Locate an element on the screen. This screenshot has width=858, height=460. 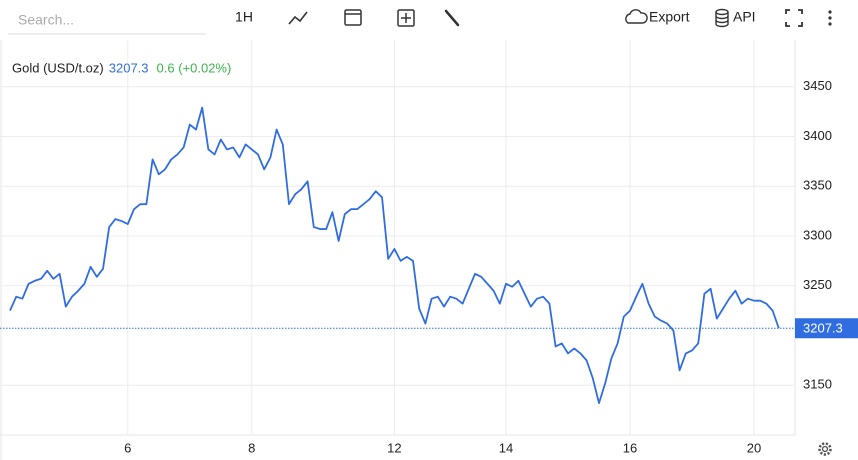
add-indicator-icon is located at coordinates (406, 18).